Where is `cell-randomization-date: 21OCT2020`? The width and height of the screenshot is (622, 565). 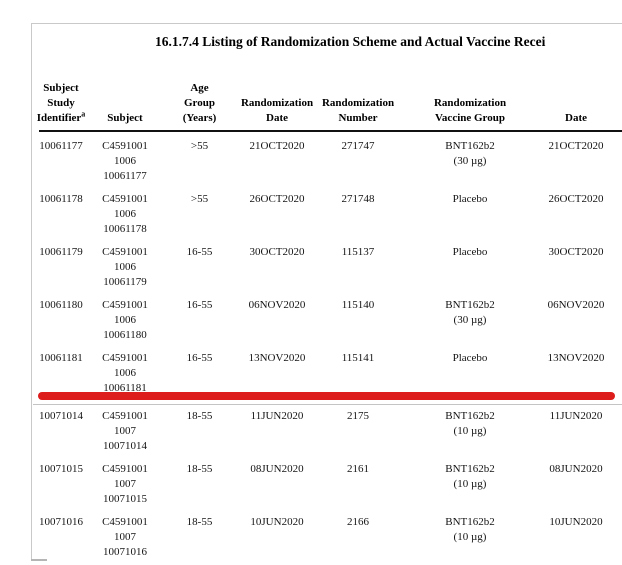
cell-randomization-date: 21OCT2020 is located at coordinates (277, 146).